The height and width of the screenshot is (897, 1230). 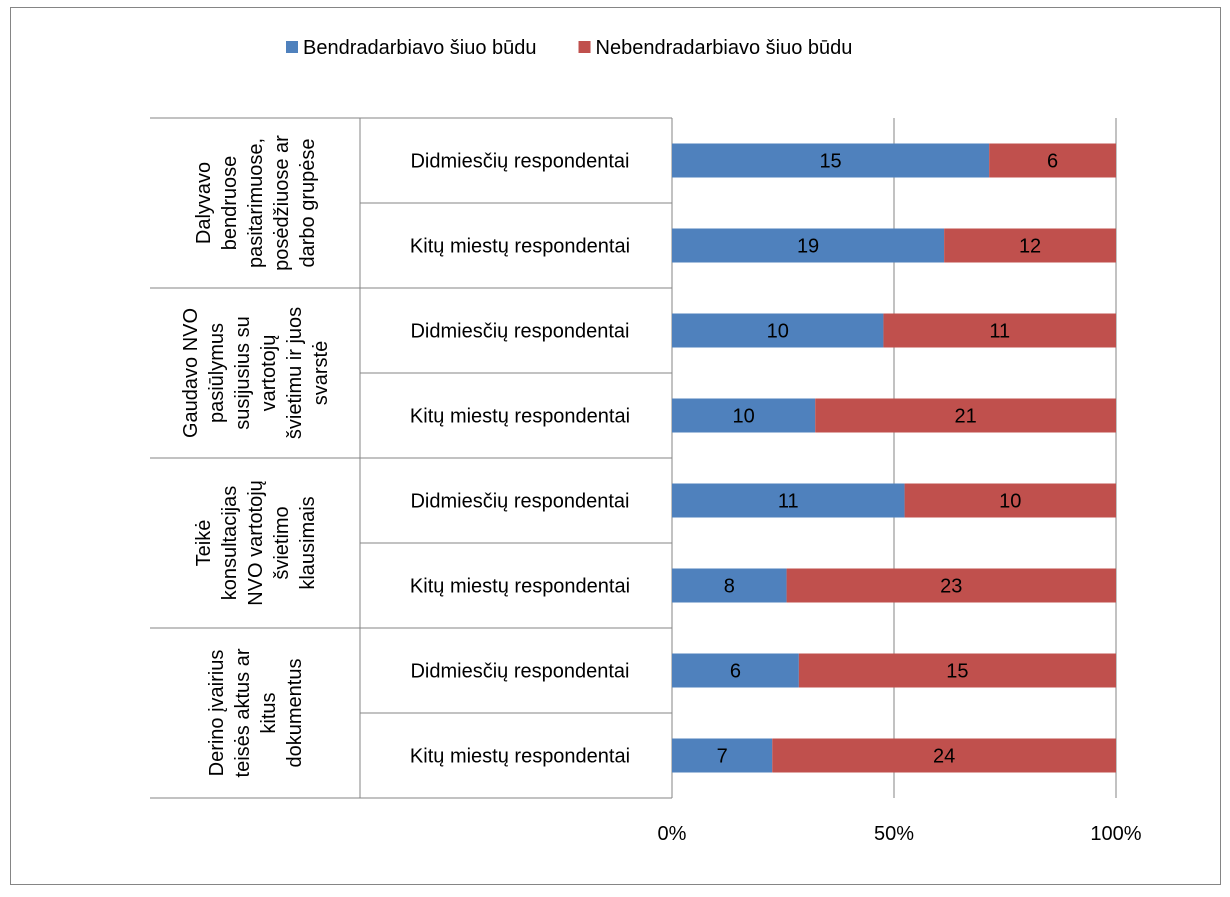 I want to click on data-label-3-0-0: 6, so click(x=735, y=672).